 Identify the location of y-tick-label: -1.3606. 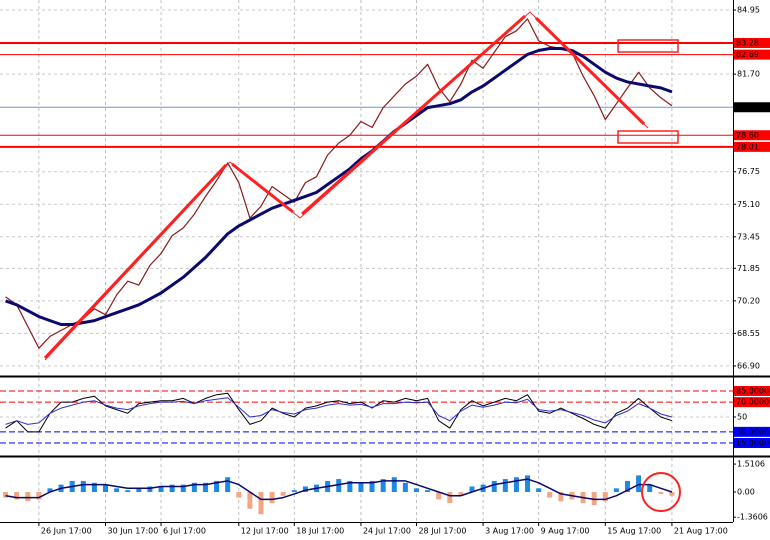
(752, 517).